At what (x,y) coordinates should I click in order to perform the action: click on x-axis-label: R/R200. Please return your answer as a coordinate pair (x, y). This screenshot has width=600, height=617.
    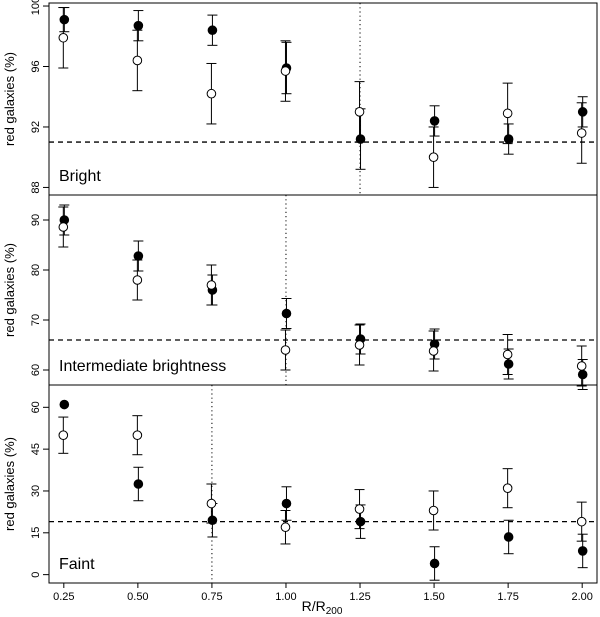
    Looking at the image, I should click on (322, 607).